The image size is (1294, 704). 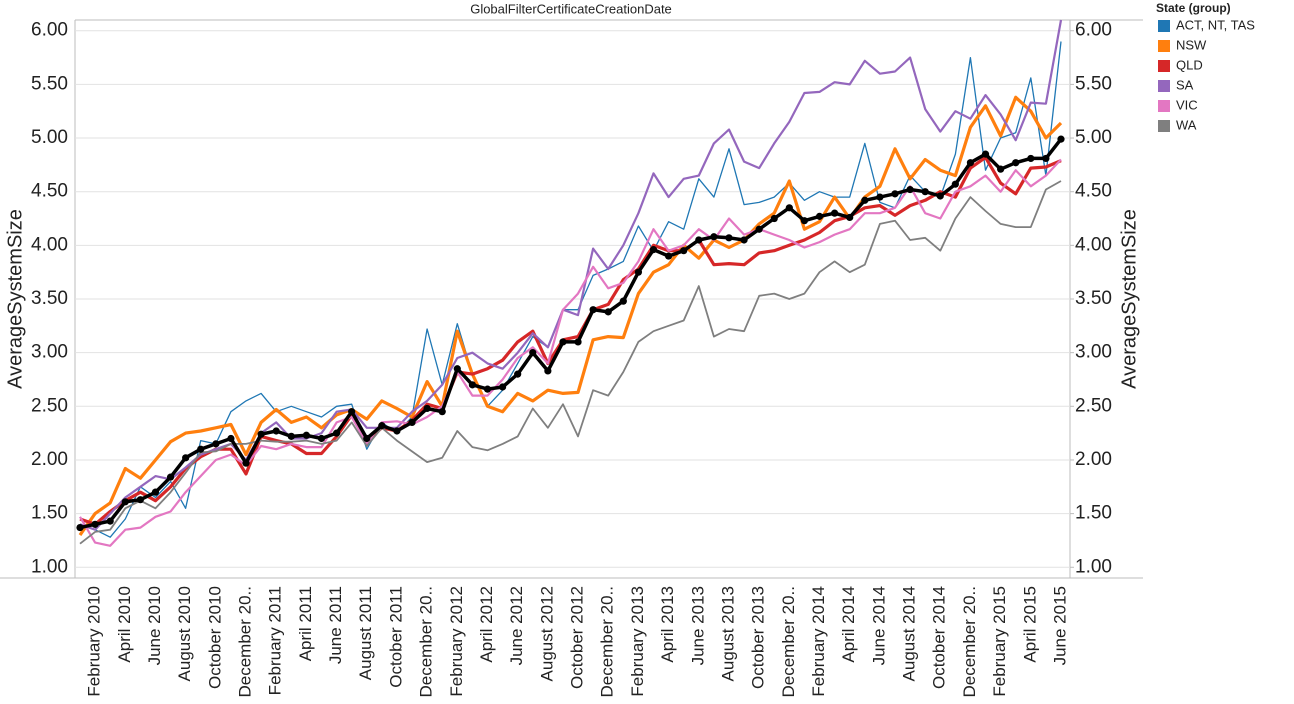 What do you see at coordinates (1093, 30) in the screenshot?
I see `y2-tick-label: 6.00` at bounding box center [1093, 30].